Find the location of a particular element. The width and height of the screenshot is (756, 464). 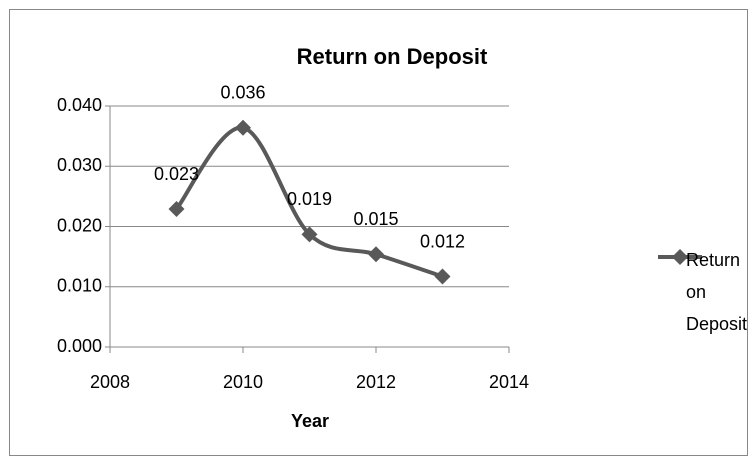

data-label: 0.012 is located at coordinates (442, 241).